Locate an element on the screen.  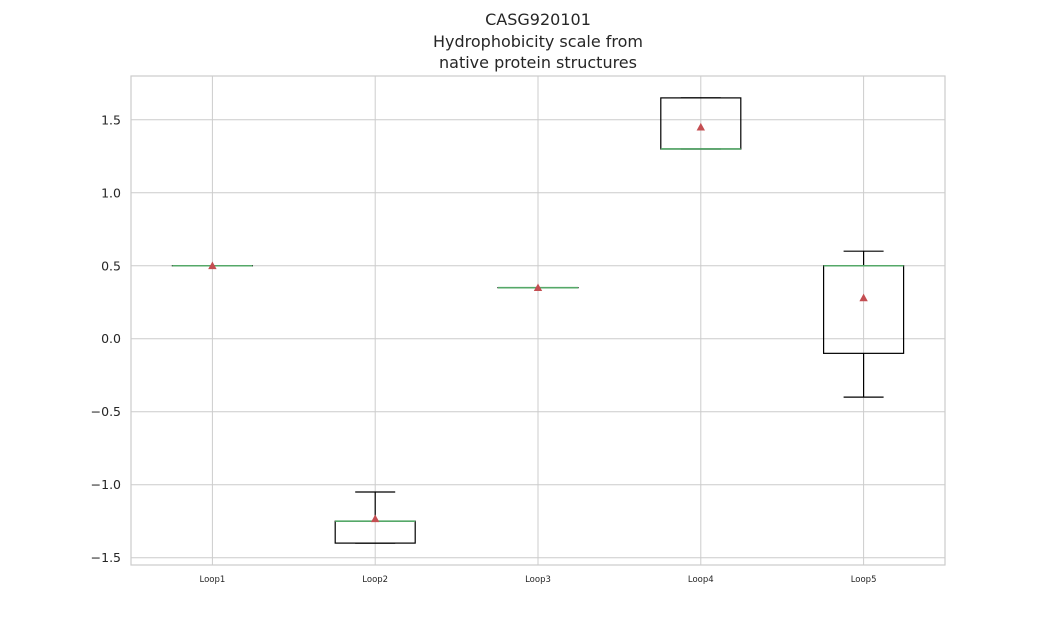
y-tick-label: −0.5 is located at coordinates (106, 411).